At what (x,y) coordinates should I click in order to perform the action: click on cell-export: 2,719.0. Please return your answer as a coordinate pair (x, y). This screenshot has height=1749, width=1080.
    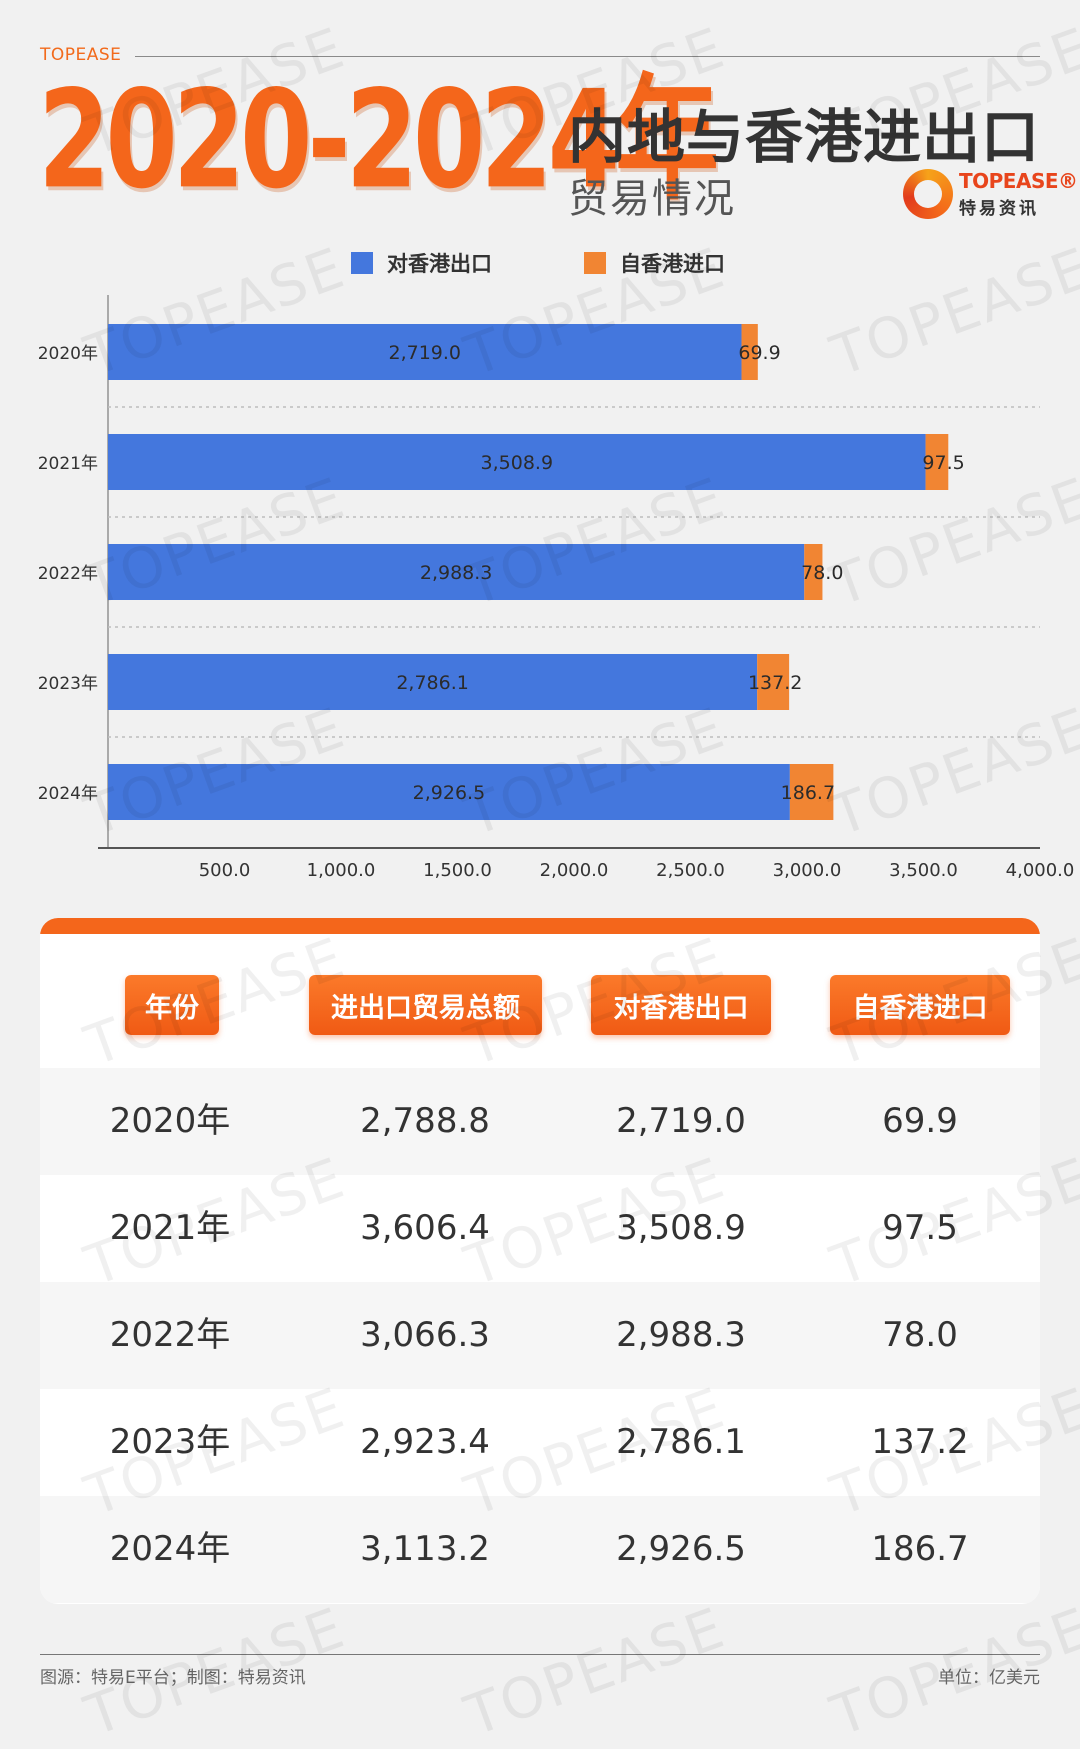
    Looking at the image, I should click on (681, 1121).